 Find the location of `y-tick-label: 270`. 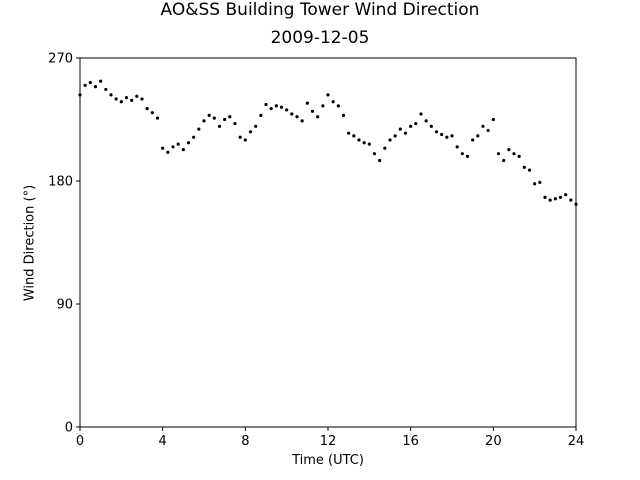

y-tick-label: 270 is located at coordinates (60, 59).